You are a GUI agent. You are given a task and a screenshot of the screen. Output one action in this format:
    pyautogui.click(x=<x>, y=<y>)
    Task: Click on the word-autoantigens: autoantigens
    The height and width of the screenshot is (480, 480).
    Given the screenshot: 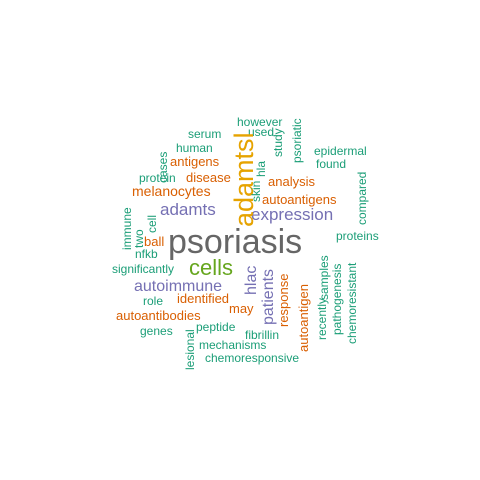 What is the action you would take?
    pyautogui.click(x=299, y=199)
    